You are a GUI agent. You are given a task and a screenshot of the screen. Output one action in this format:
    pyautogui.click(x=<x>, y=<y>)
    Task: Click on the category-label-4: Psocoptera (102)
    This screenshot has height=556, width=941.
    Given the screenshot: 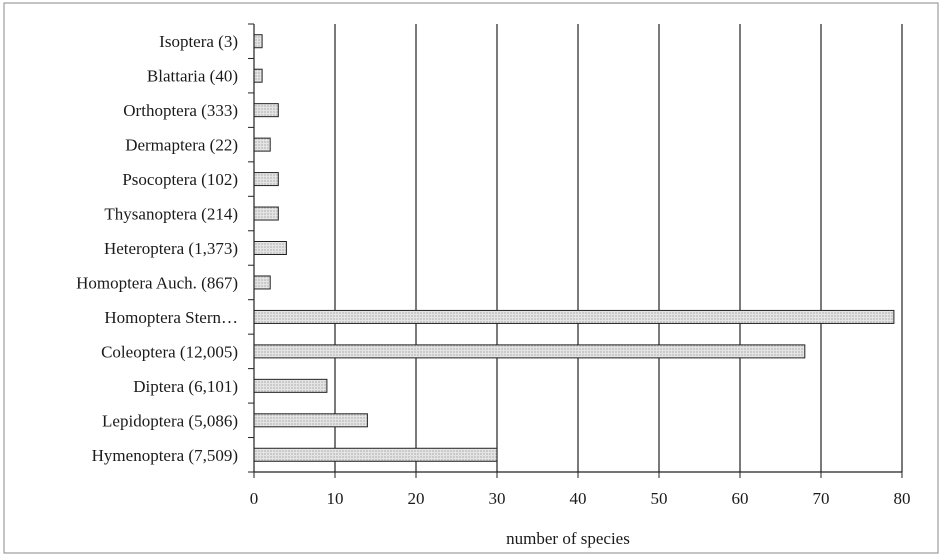 What is the action you would take?
    pyautogui.click(x=180, y=179)
    